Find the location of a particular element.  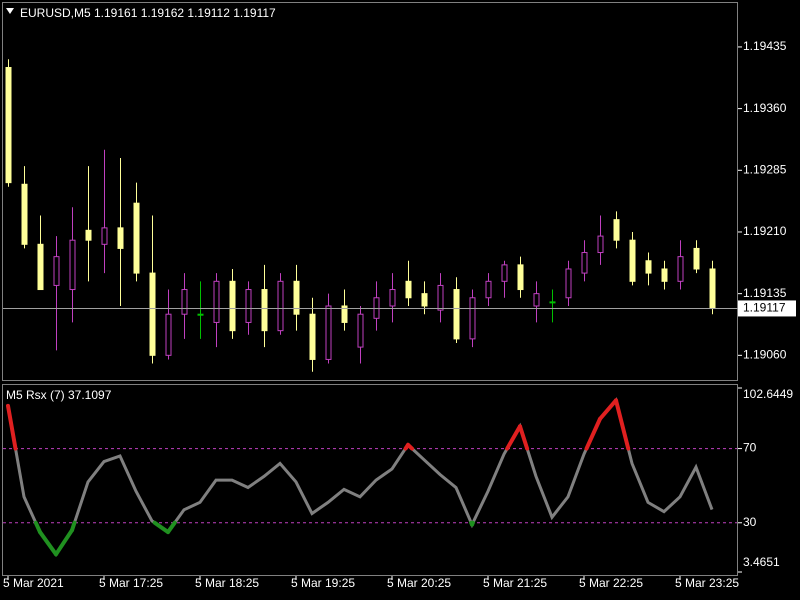

y-tick-label: 1.19210 is located at coordinates (765, 231).